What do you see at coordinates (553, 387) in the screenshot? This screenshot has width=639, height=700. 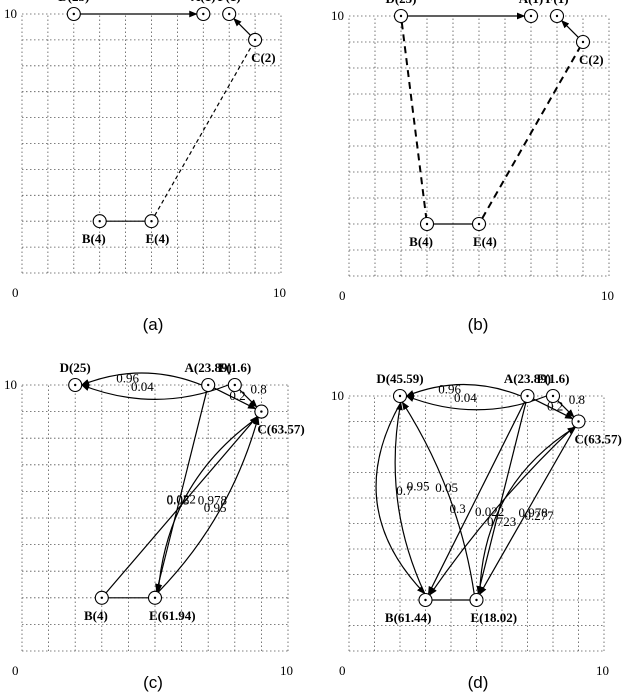 I see `node-F: F(1.6)` at bounding box center [553, 387].